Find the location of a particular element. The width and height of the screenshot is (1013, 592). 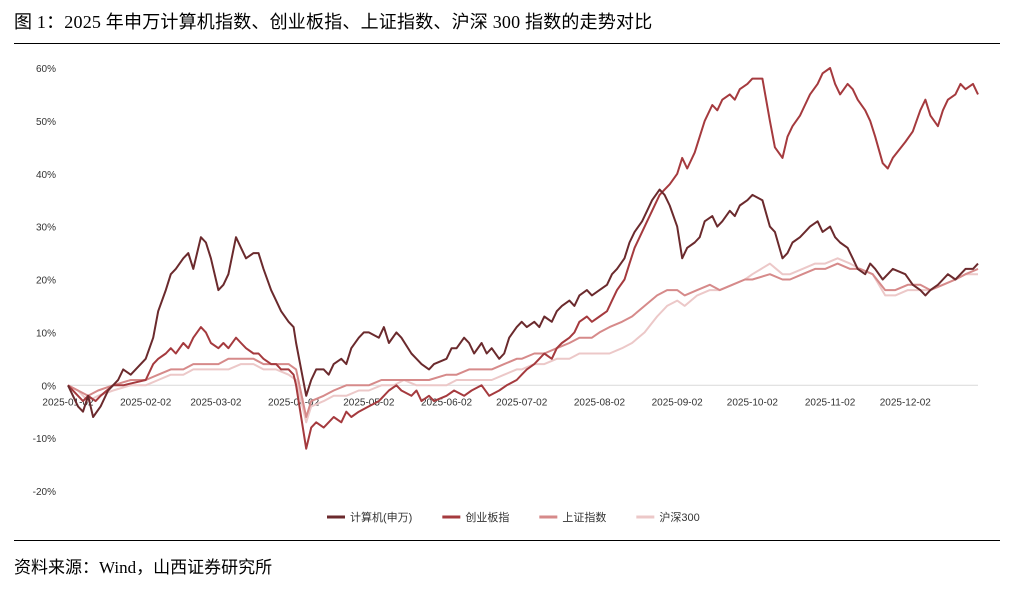

x-tick-label: 2025-05-02 is located at coordinates (369, 402).